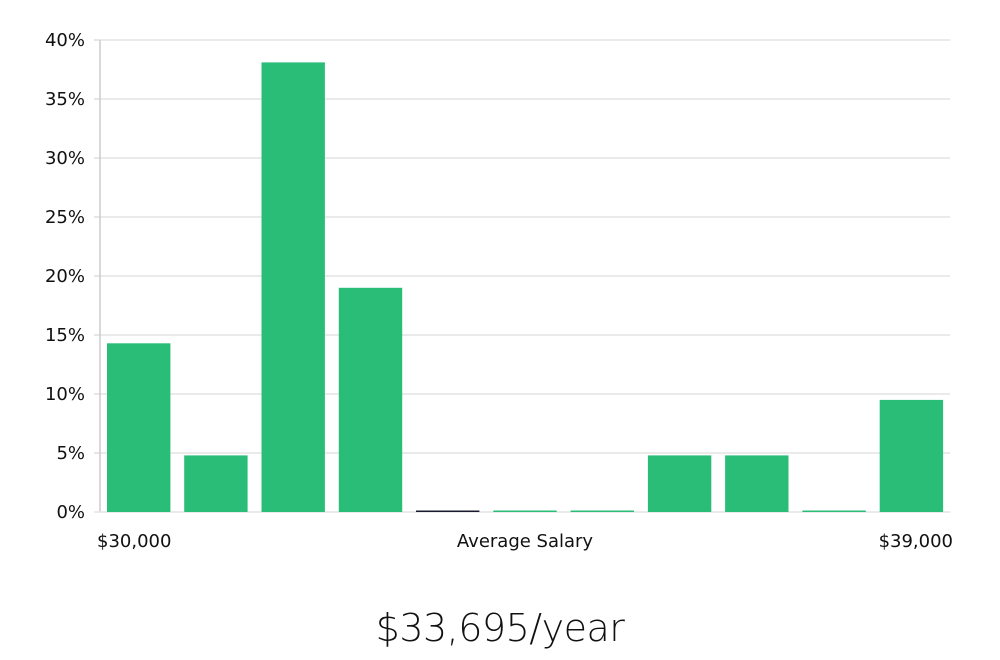 This screenshot has width=1000, height=660. Describe the element at coordinates (70, 512) in the screenshot. I see `y-tick-label: 0%` at that location.